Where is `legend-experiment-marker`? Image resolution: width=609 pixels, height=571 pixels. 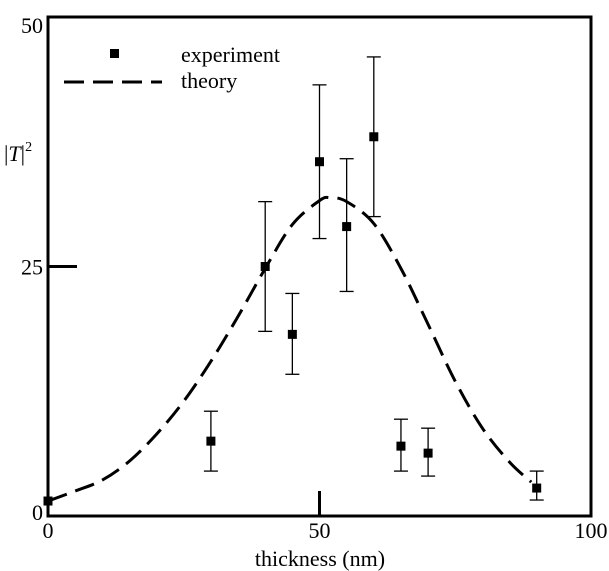 legend-experiment-marker is located at coordinates (114, 53).